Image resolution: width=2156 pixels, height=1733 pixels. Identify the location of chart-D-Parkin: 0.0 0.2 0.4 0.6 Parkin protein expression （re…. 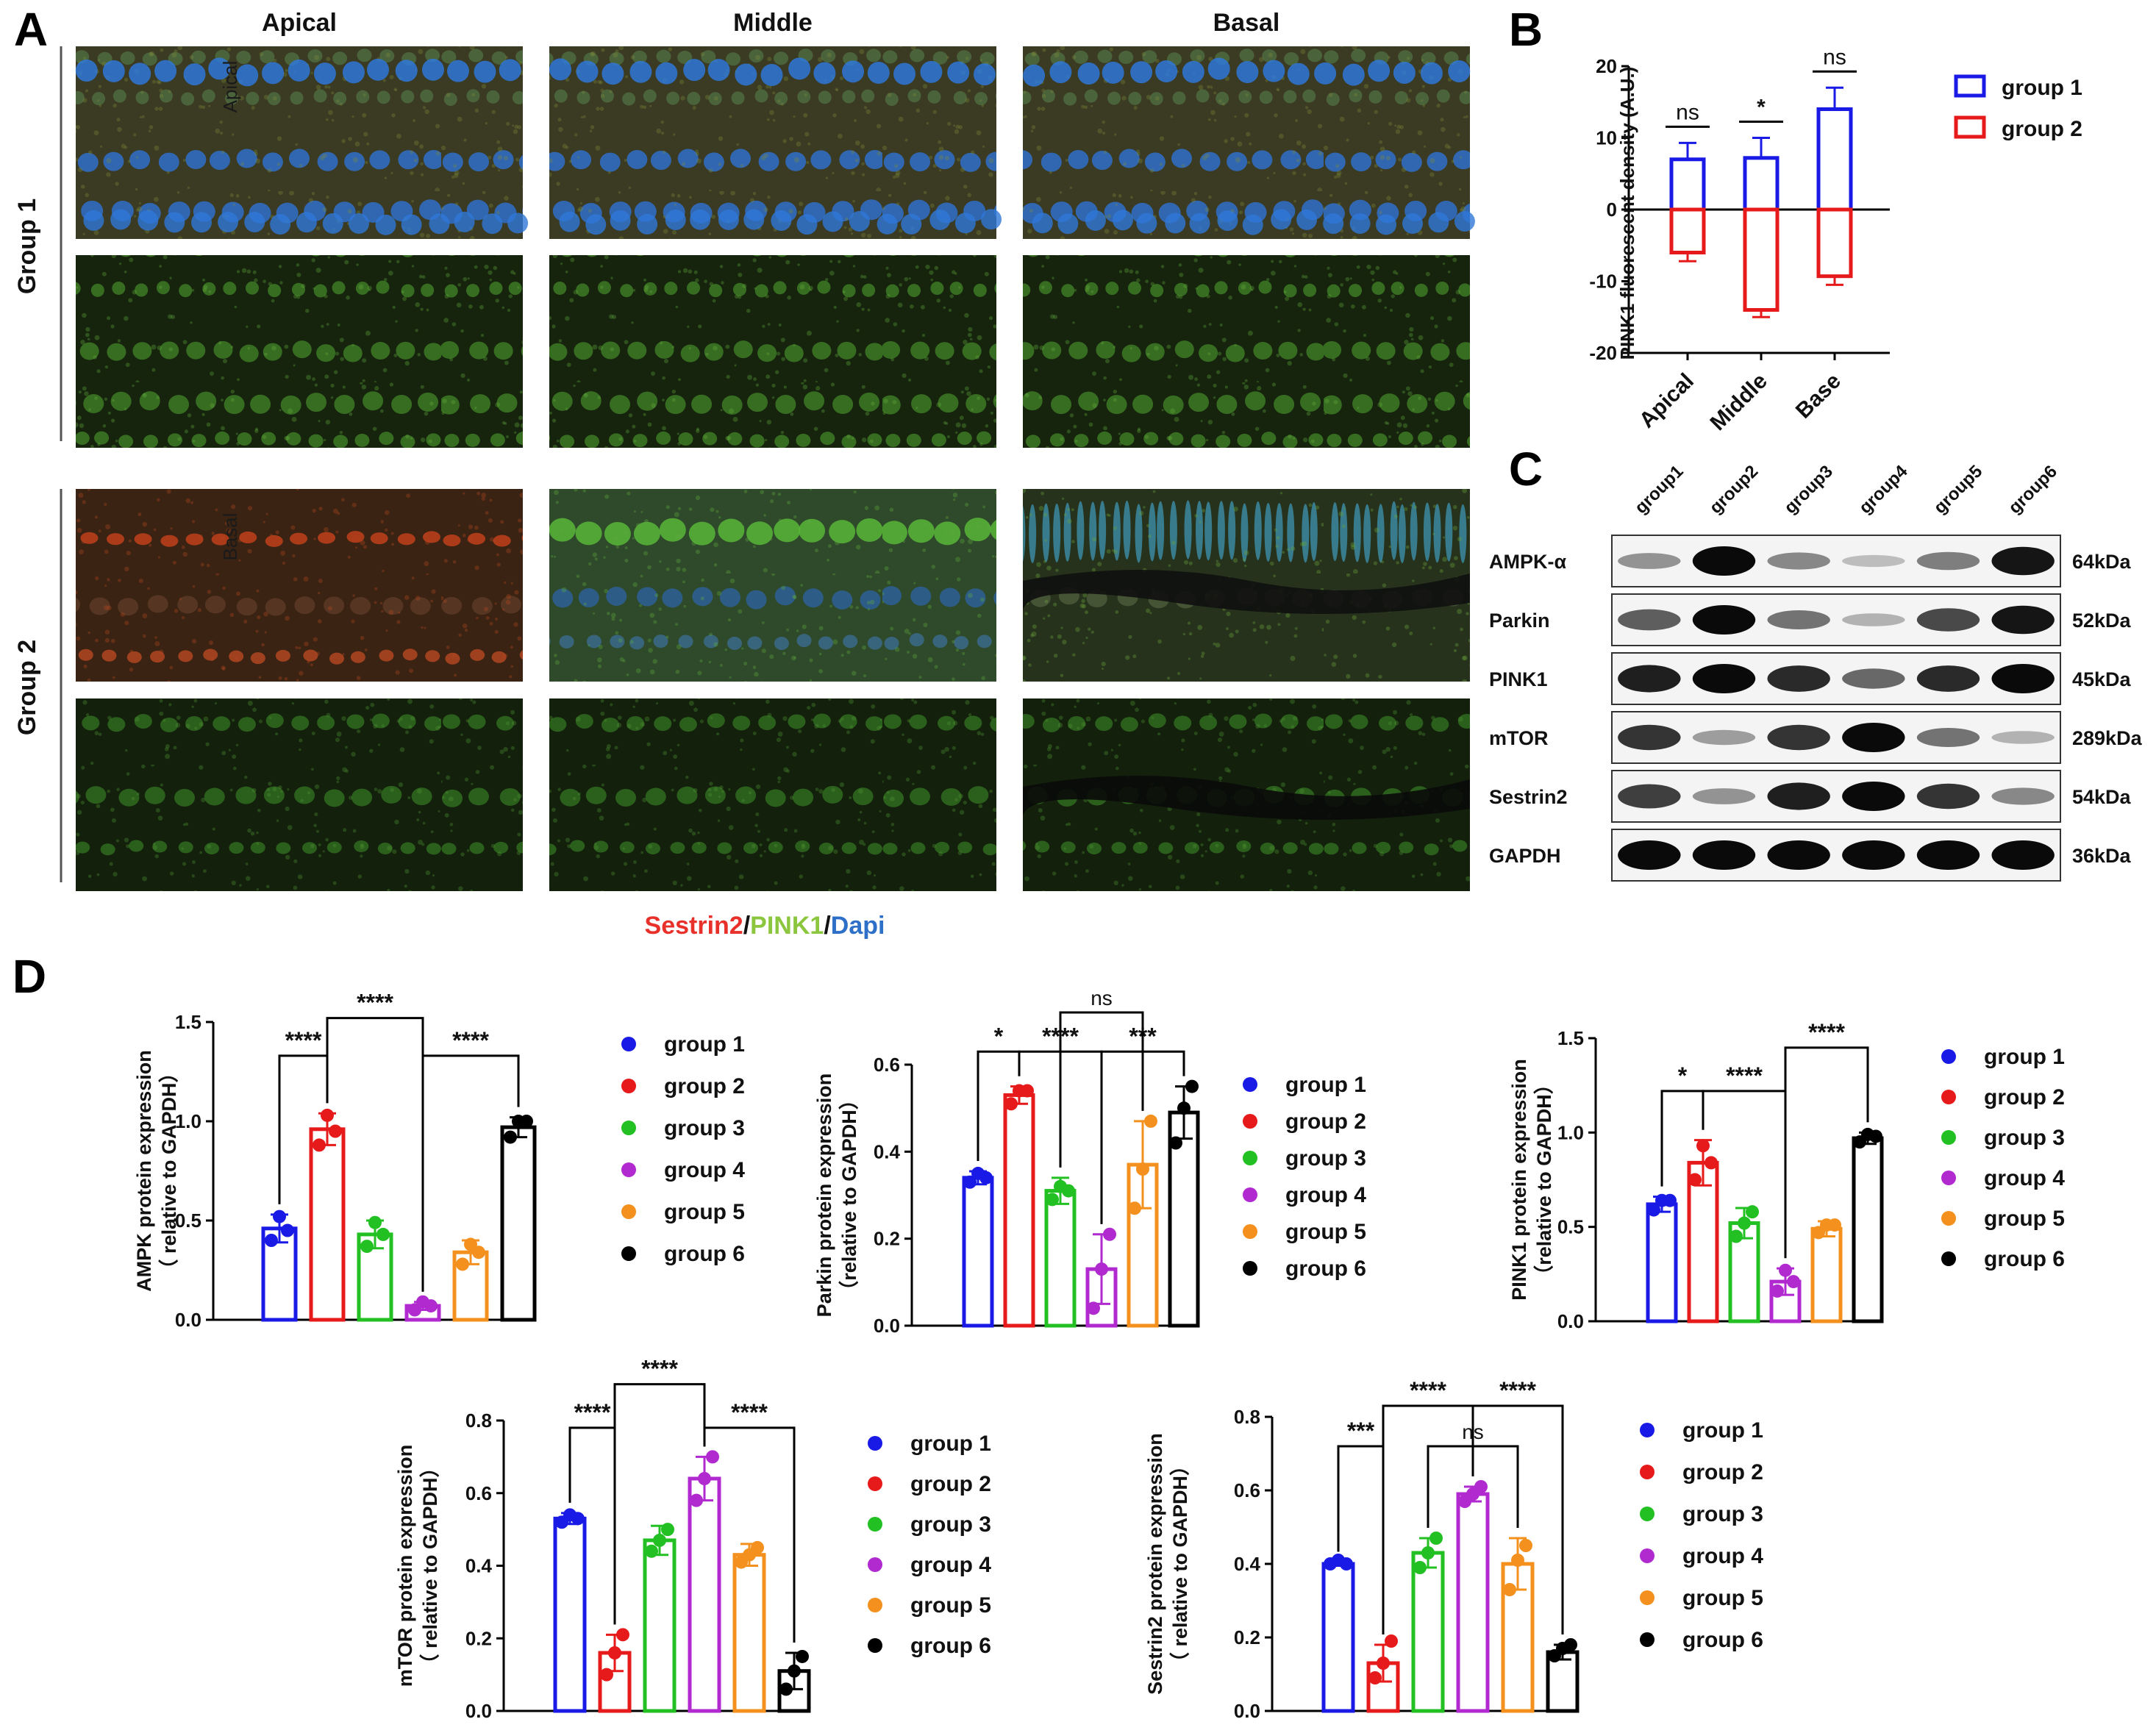
(1090, 1162).